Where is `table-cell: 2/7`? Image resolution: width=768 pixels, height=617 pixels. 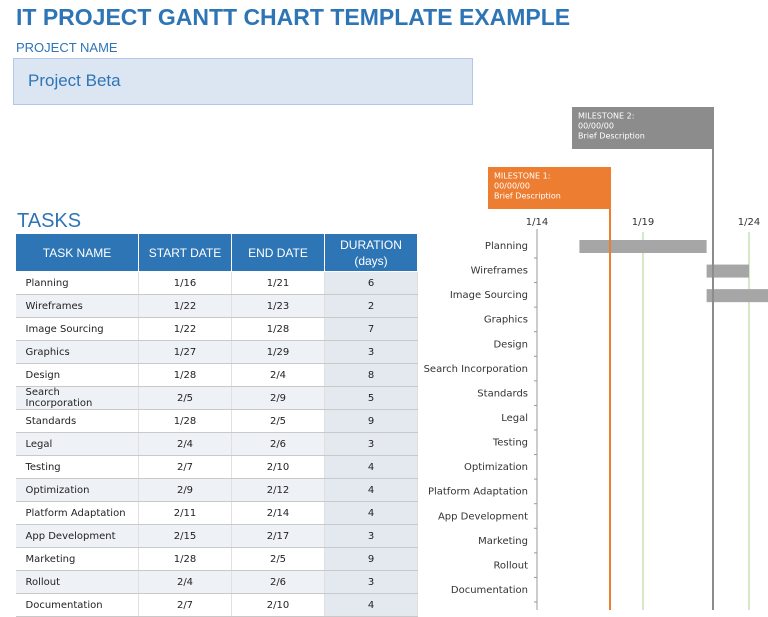
table-cell: 2/7 is located at coordinates (185, 467).